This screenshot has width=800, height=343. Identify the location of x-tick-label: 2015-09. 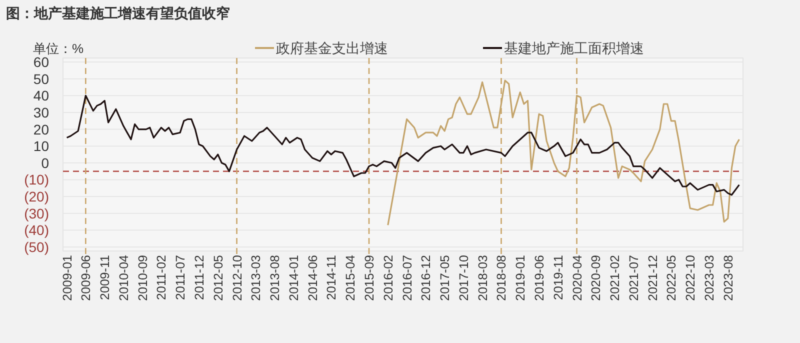
(369, 277).